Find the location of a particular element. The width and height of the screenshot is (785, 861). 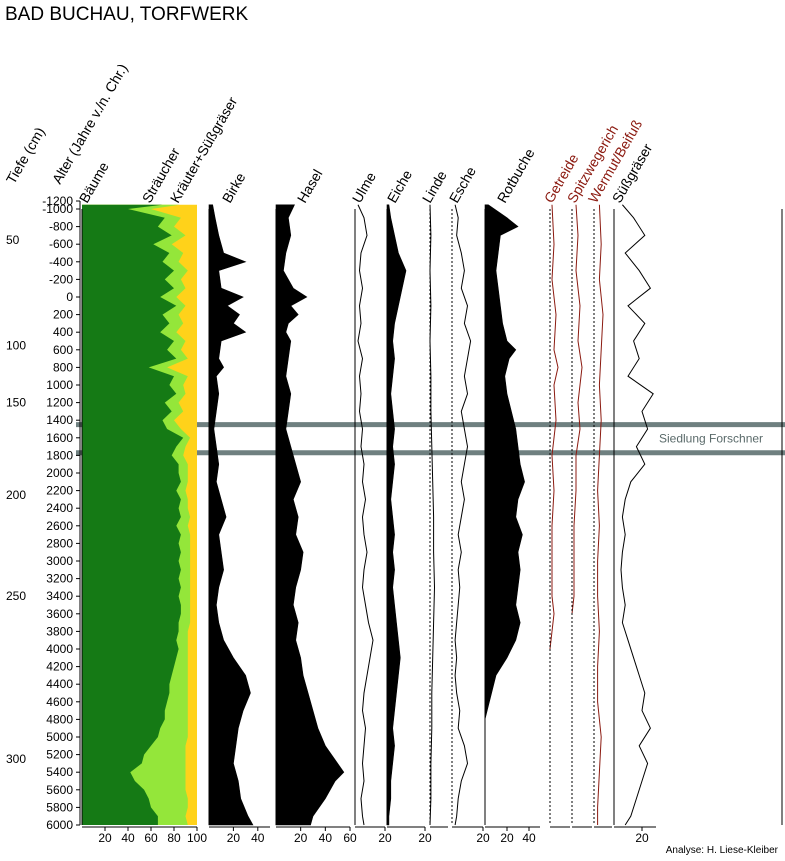

age-tick-label: 1000 is located at coordinates (59, 385).